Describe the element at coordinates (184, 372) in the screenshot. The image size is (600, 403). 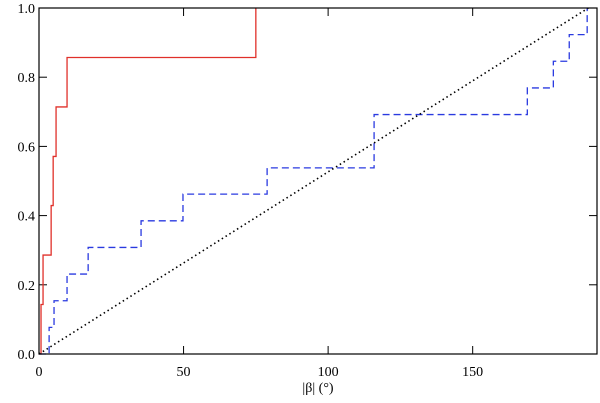
I see `x-tick-label: 50` at that location.